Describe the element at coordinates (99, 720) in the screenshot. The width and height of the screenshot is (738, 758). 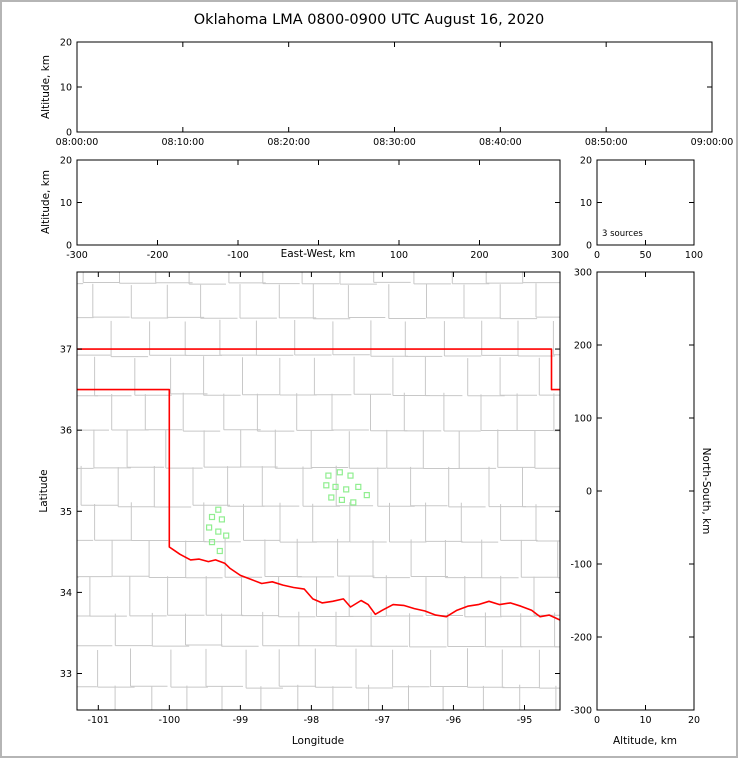
I see `x-tick-label: -101` at that location.